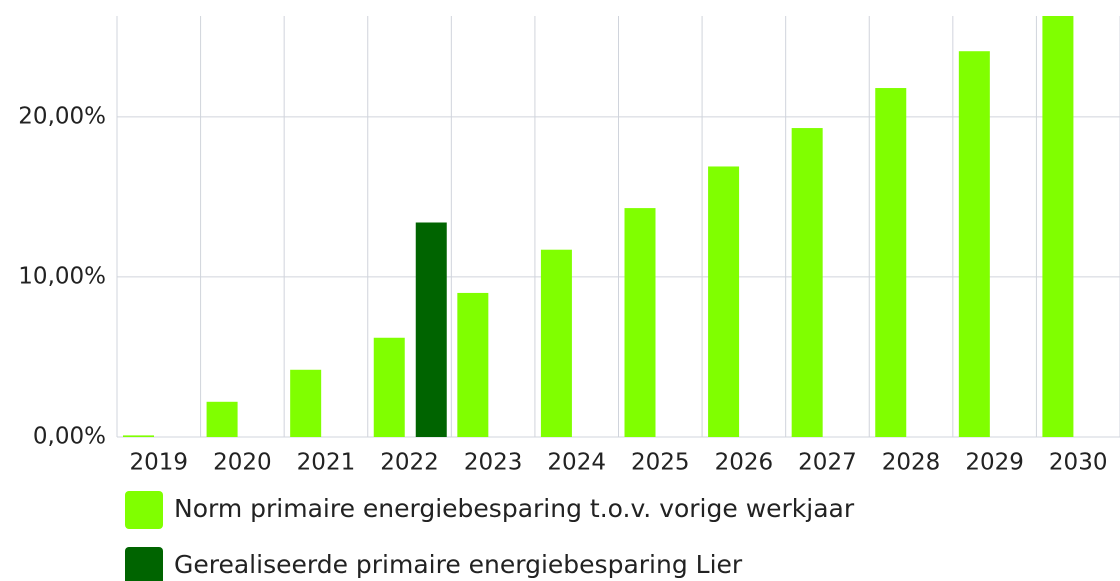 This screenshot has width=1120, height=581. I want to click on x-tick-label: 2030, so click(1078, 463).